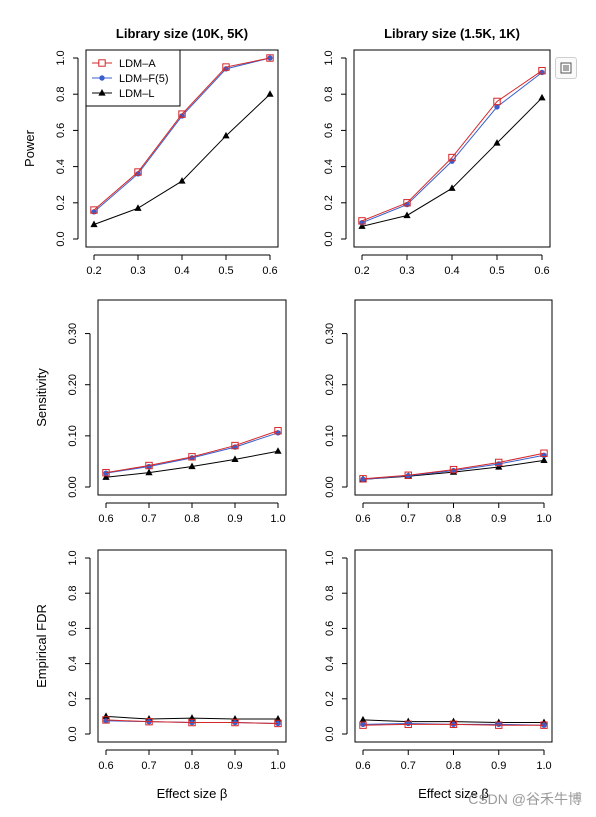 The height and width of the screenshot is (817, 596). I want to click on x-axis-label: Effect size β, so click(192, 793).